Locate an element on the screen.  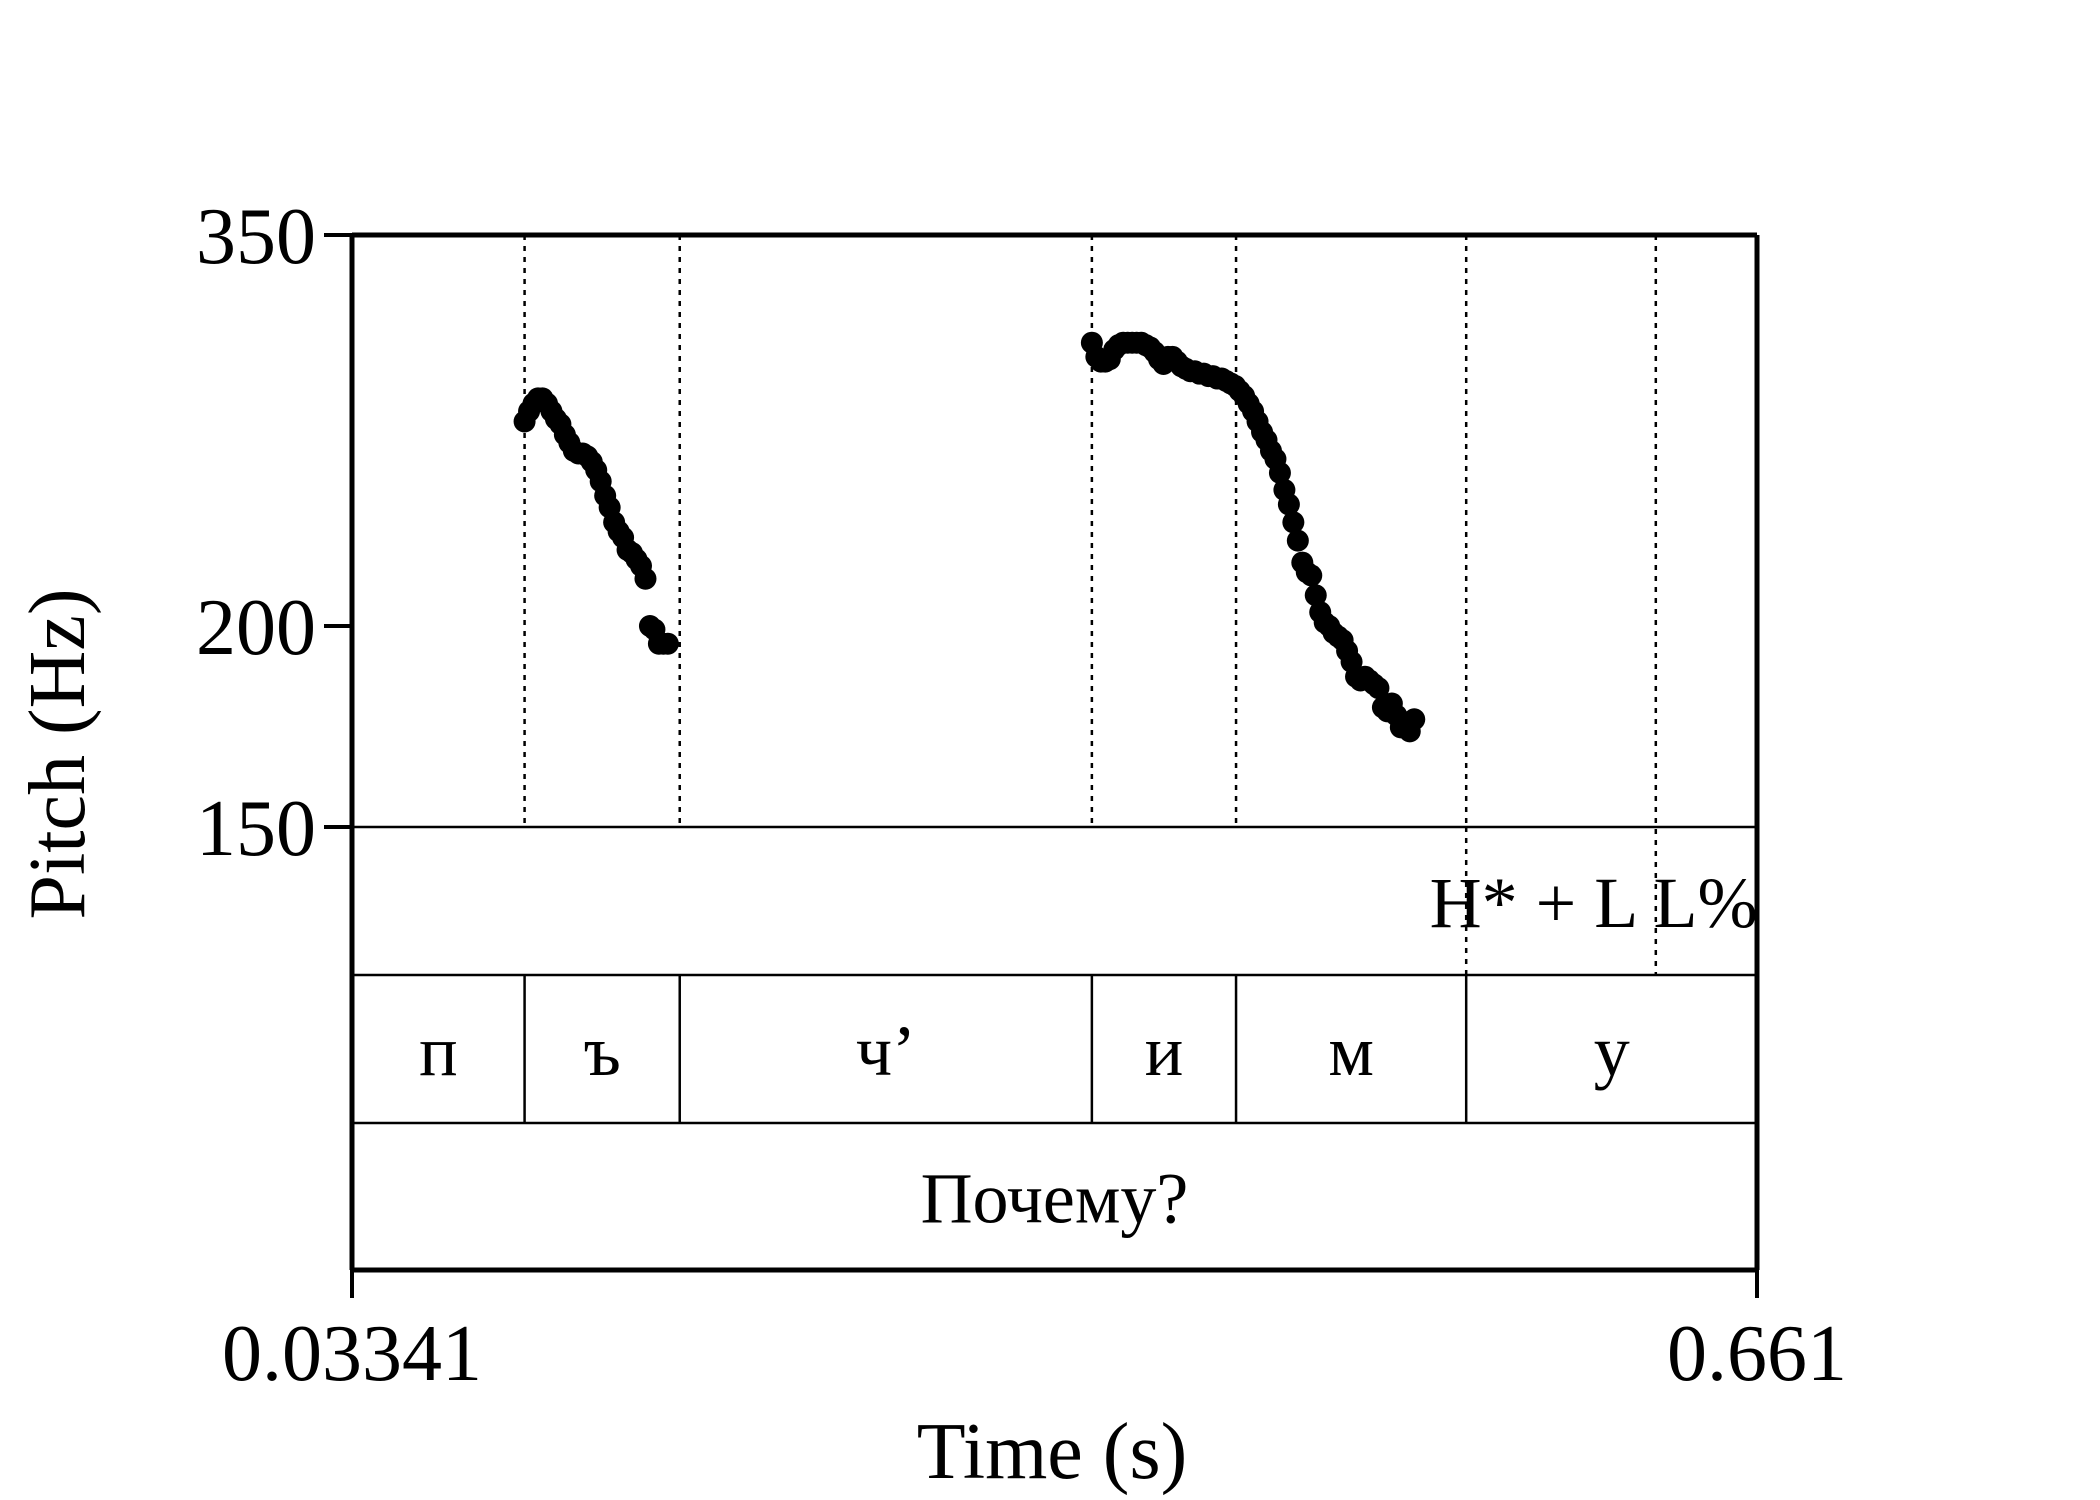
tier-1-label-1: H* + L L% is located at coordinates (1594, 903).